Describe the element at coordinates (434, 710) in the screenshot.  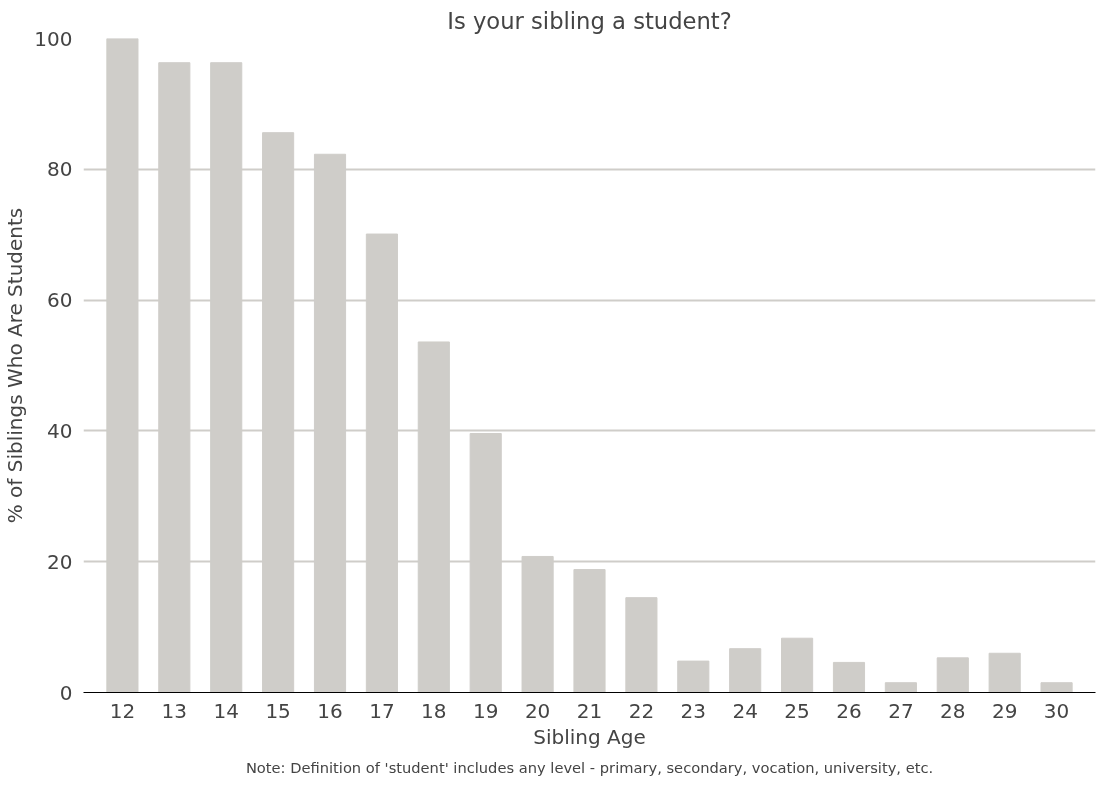
I see `x-tick-label: 18` at that location.